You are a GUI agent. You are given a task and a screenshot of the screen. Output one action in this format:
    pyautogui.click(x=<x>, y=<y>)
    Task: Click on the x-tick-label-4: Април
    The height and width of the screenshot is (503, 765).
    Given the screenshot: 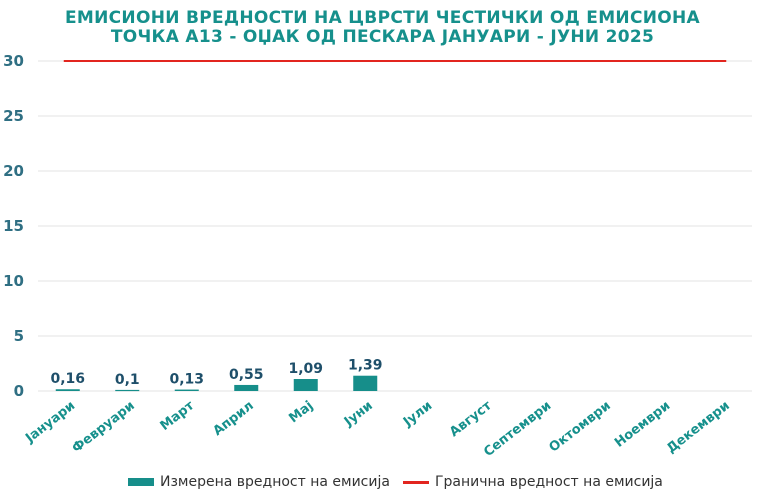 What is the action you would take?
    pyautogui.click(x=233, y=418)
    